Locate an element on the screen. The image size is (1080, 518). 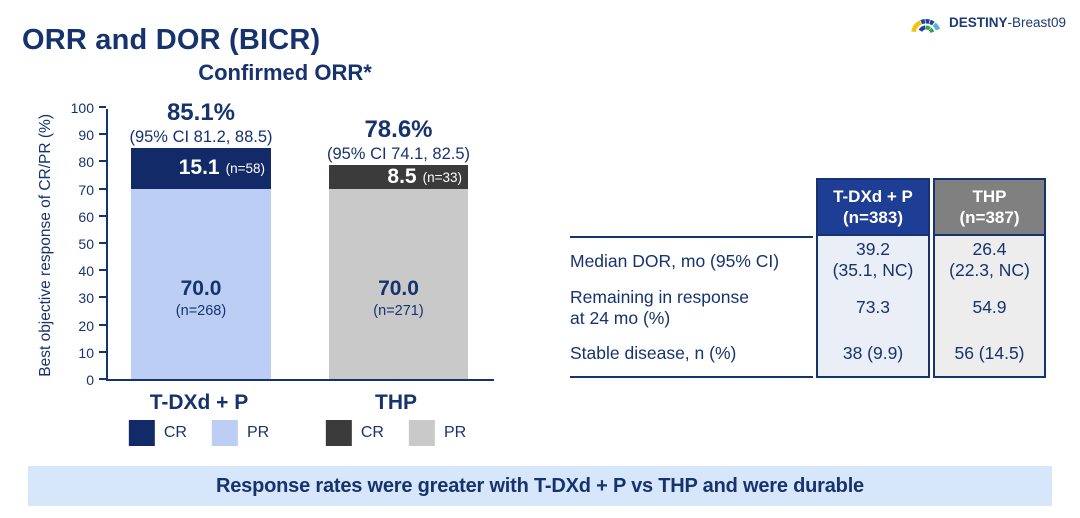
y-tick-label: 70 is located at coordinates (86, 189).